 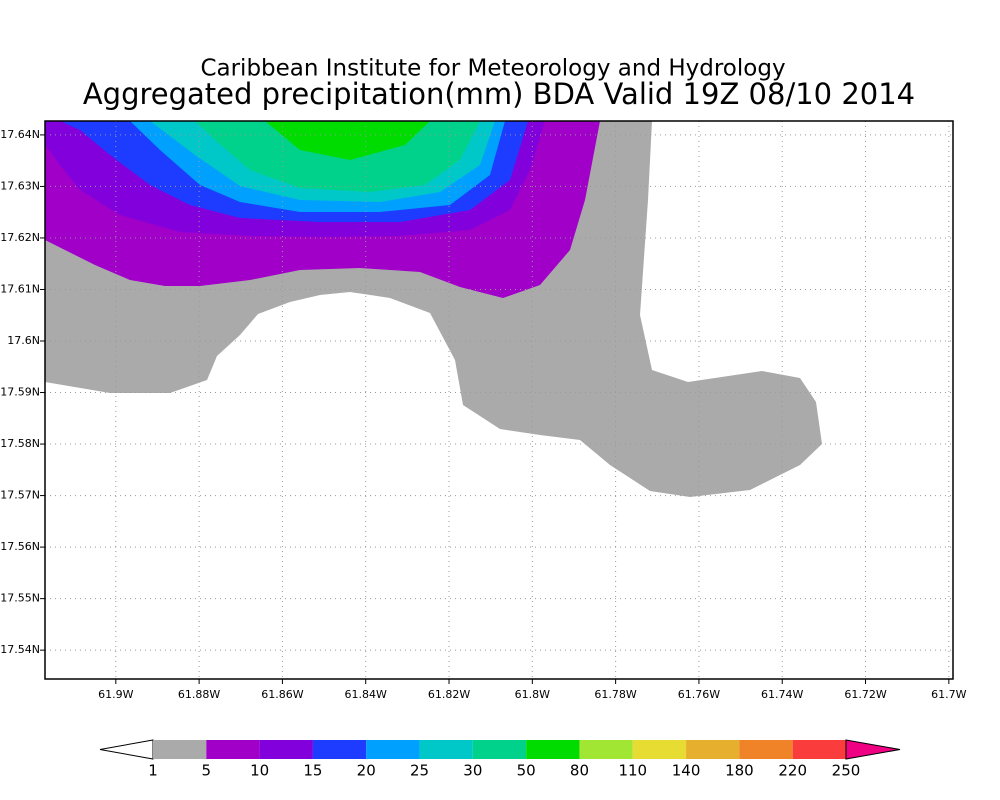 I want to click on x-tick-label: 61.9W, so click(x=115, y=694).